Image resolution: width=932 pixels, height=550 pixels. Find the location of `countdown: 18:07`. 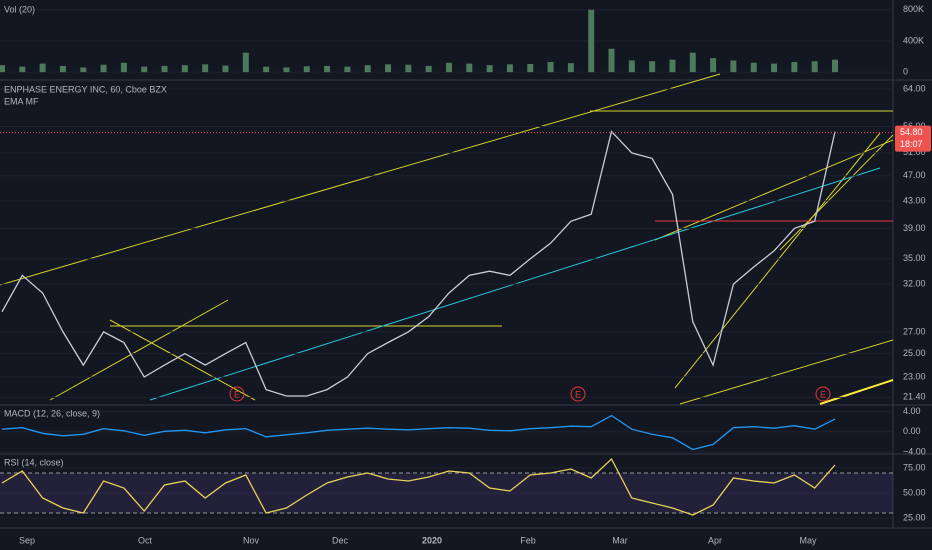

countdown: 18:07 is located at coordinates (911, 144).